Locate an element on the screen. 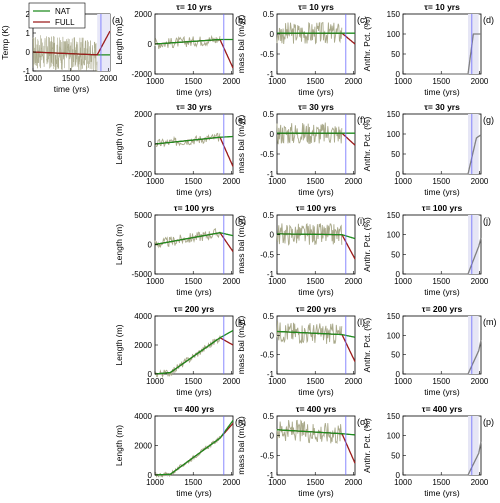 This screenshot has width=500, height=503. y-axis-label: Temp (K) is located at coordinates (5, 42).